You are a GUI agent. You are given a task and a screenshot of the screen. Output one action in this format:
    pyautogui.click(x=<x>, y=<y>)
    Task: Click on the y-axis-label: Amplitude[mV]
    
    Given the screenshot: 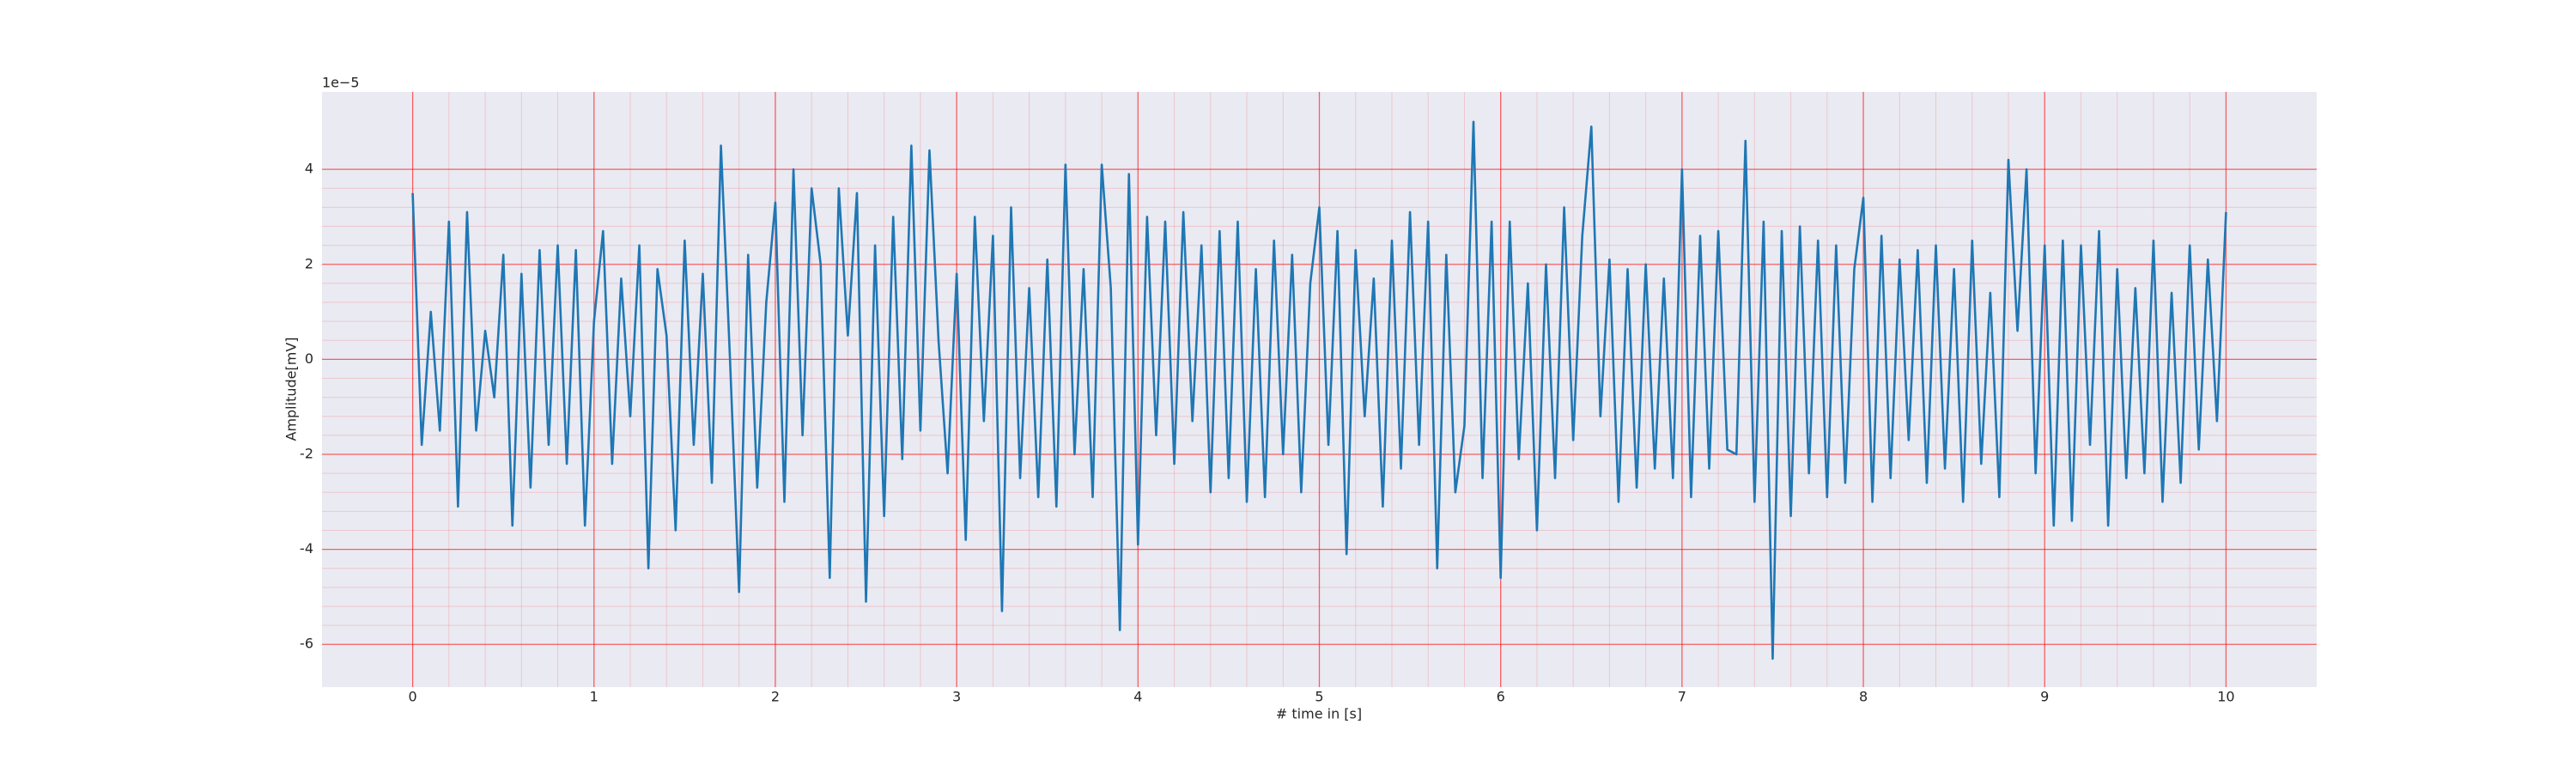 What is the action you would take?
    pyautogui.click(x=291, y=389)
    